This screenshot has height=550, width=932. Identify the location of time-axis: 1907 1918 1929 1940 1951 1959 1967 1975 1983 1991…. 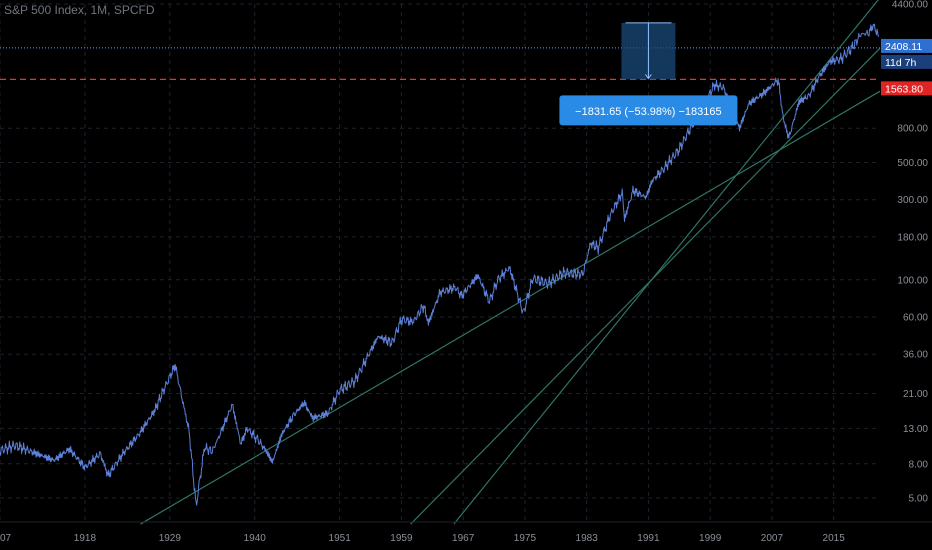
(466, 532).